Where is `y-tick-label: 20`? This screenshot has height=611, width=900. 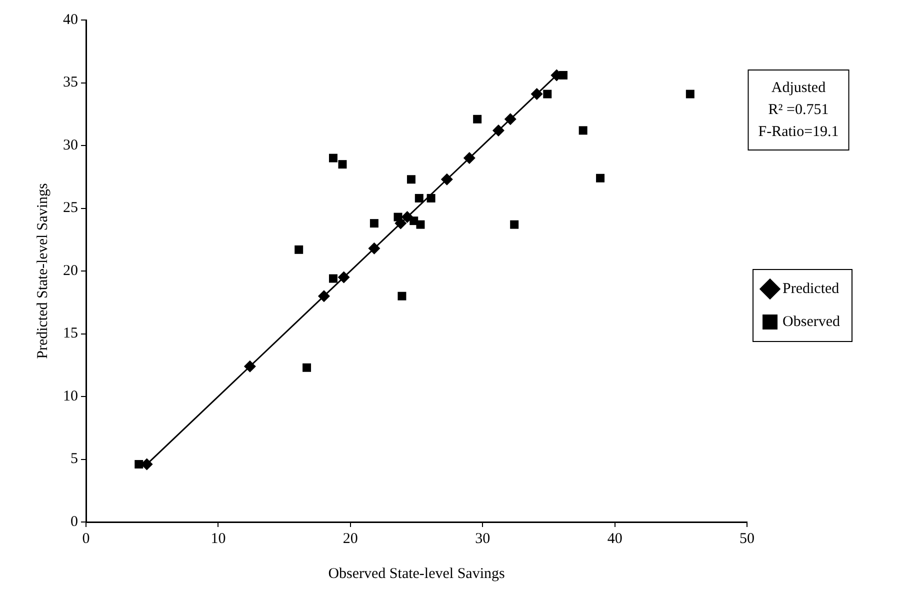
y-tick-label: 20 is located at coordinates (70, 270).